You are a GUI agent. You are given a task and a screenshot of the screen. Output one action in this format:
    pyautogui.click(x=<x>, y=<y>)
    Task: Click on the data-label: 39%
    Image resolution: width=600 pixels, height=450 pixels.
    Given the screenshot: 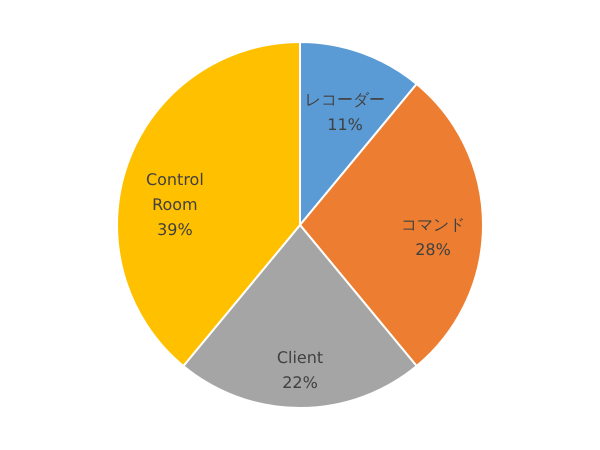 What is the action you would take?
    pyautogui.click(x=175, y=229)
    